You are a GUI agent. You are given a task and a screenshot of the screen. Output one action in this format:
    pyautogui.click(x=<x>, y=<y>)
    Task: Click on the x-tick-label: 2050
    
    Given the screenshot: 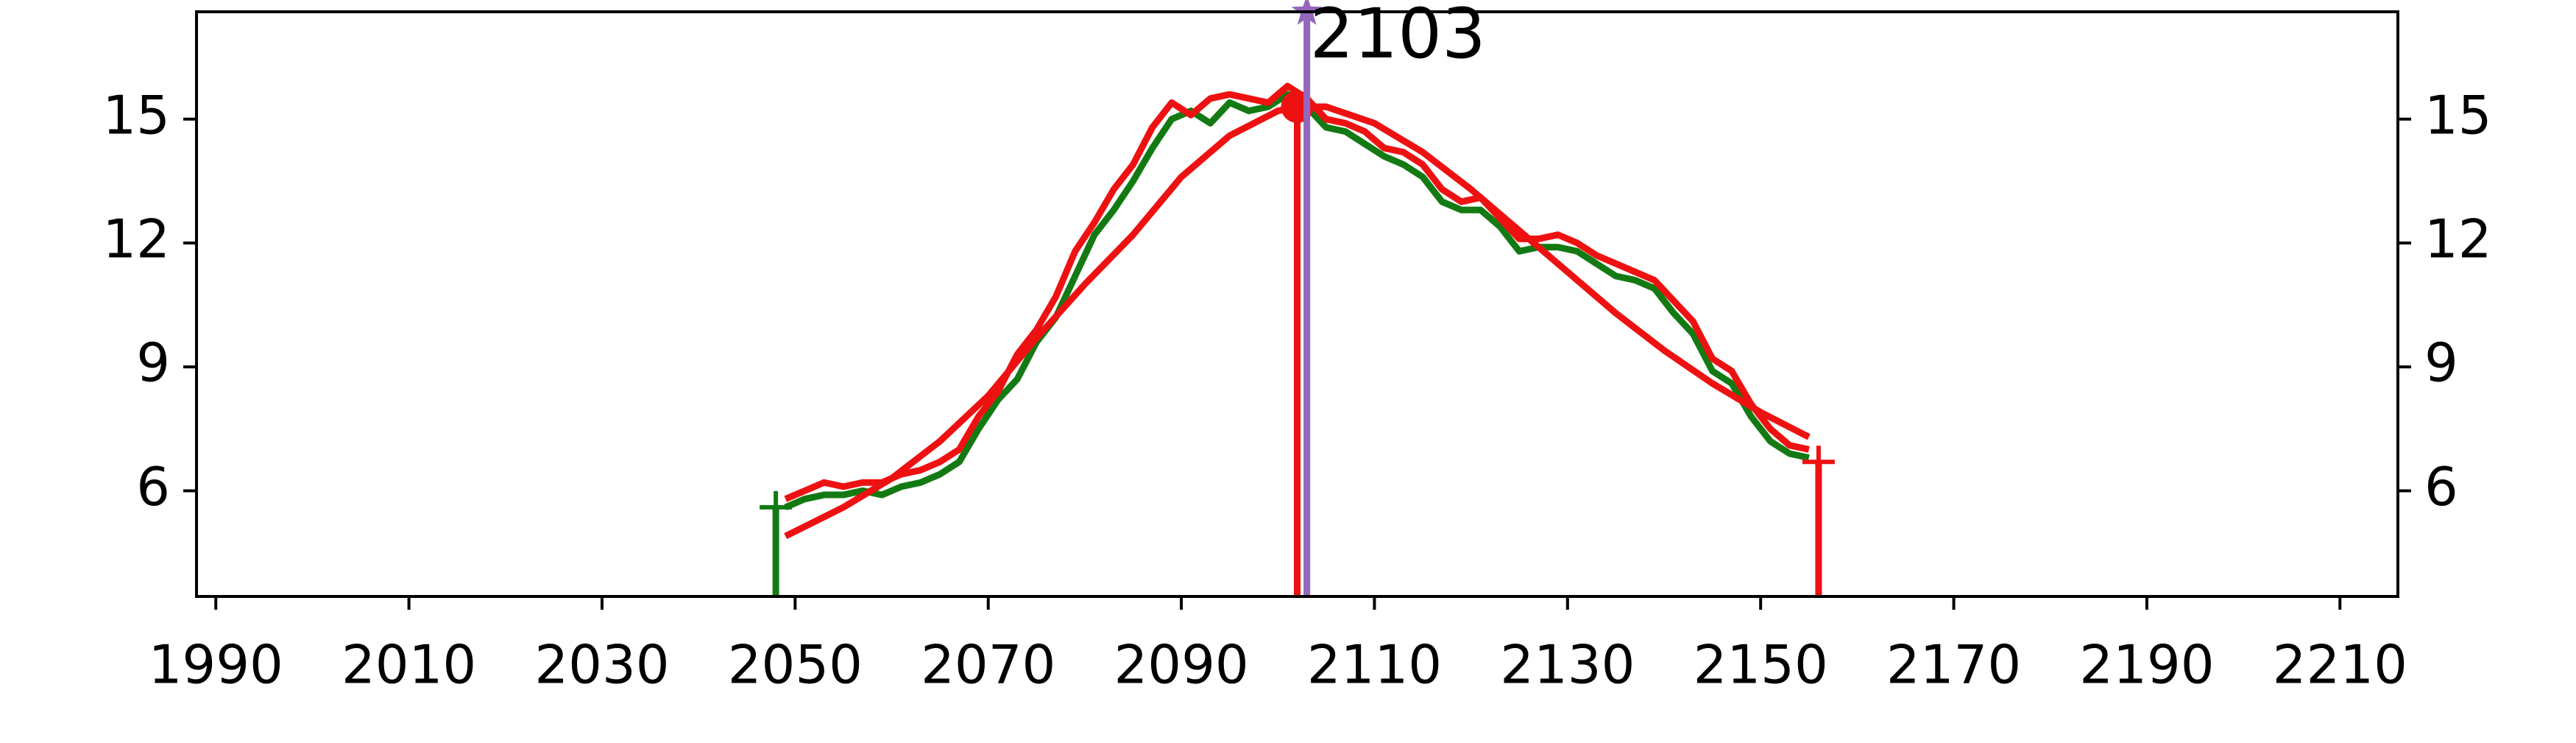 What is the action you would take?
    pyautogui.click(x=795, y=665)
    